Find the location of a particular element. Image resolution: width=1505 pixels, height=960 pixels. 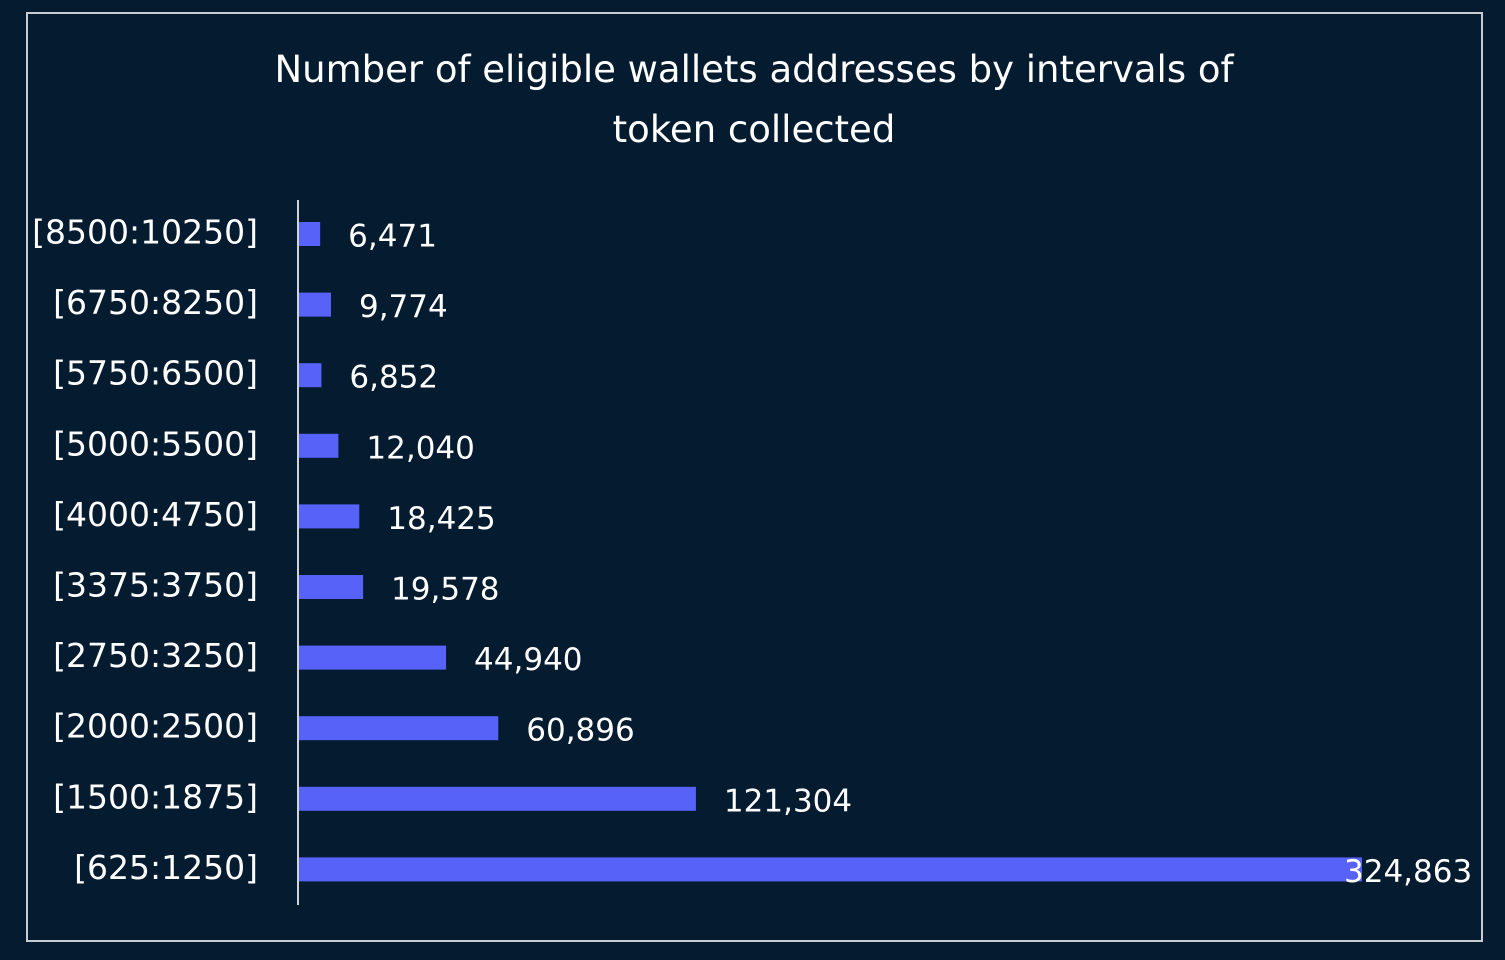

y-tick-label: [4000:4750] is located at coordinates (155, 514).